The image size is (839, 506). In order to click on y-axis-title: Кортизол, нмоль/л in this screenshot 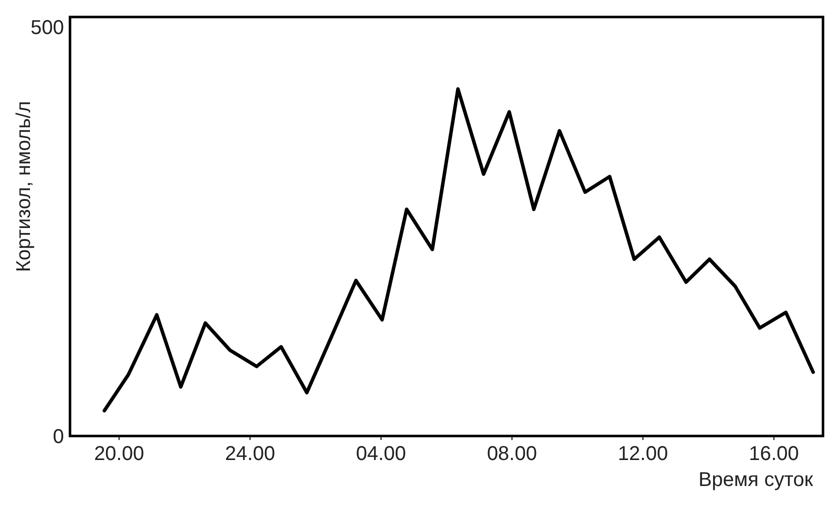, I will do `click(24, 186)`.